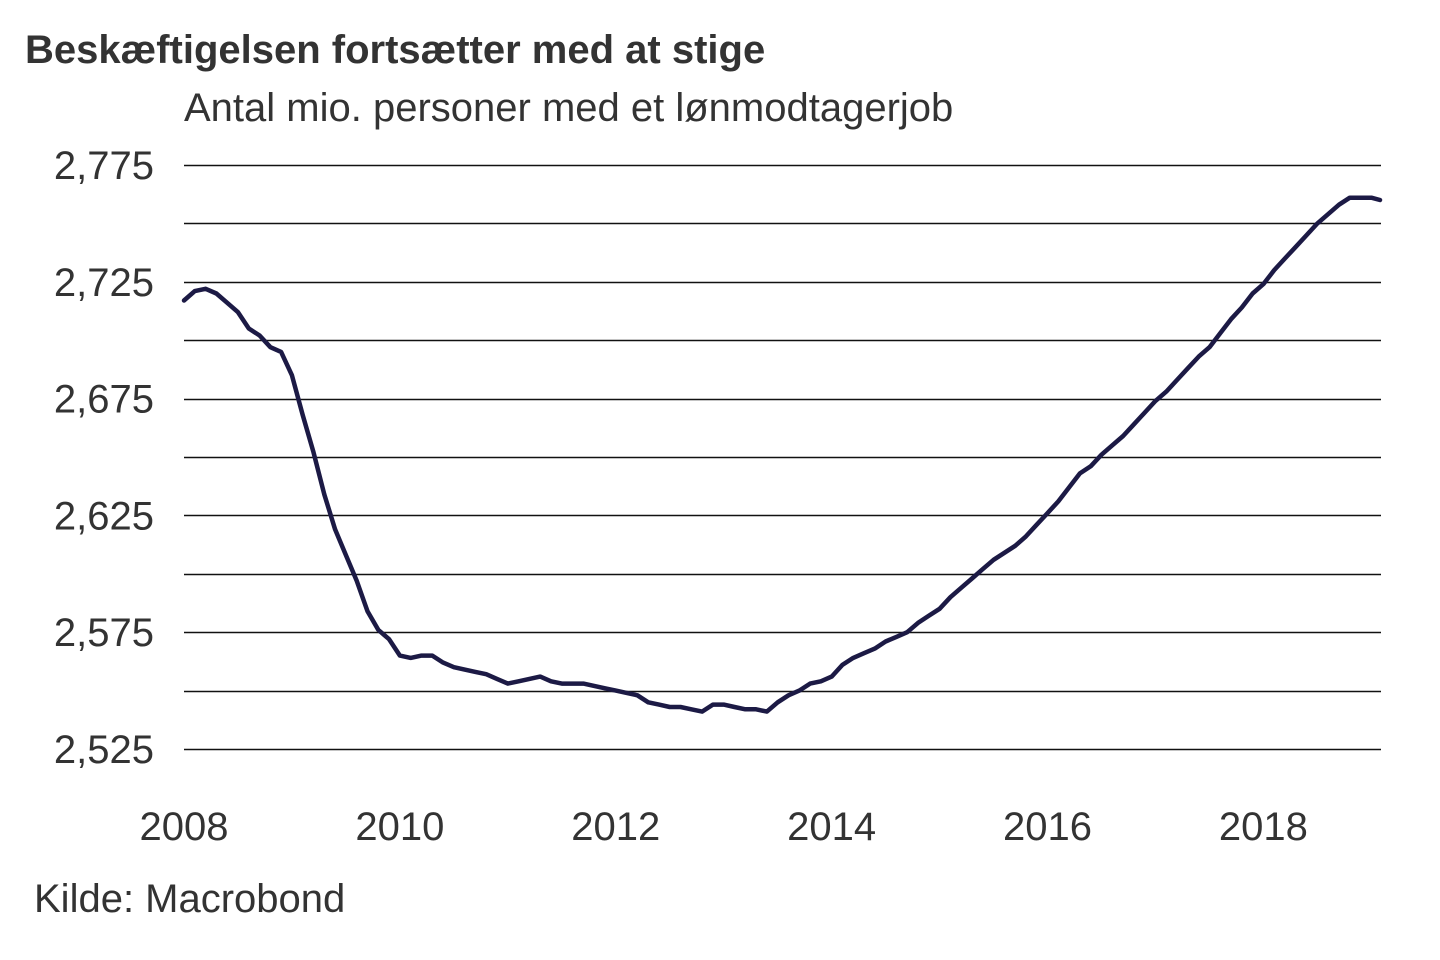 The height and width of the screenshot is (960, 1440). What do you see at coordinates (395, 50) in the screenshot?
I see `chart-title: Beskæftigelsen fortsætter med at stige` at bounding box center [395, 50].